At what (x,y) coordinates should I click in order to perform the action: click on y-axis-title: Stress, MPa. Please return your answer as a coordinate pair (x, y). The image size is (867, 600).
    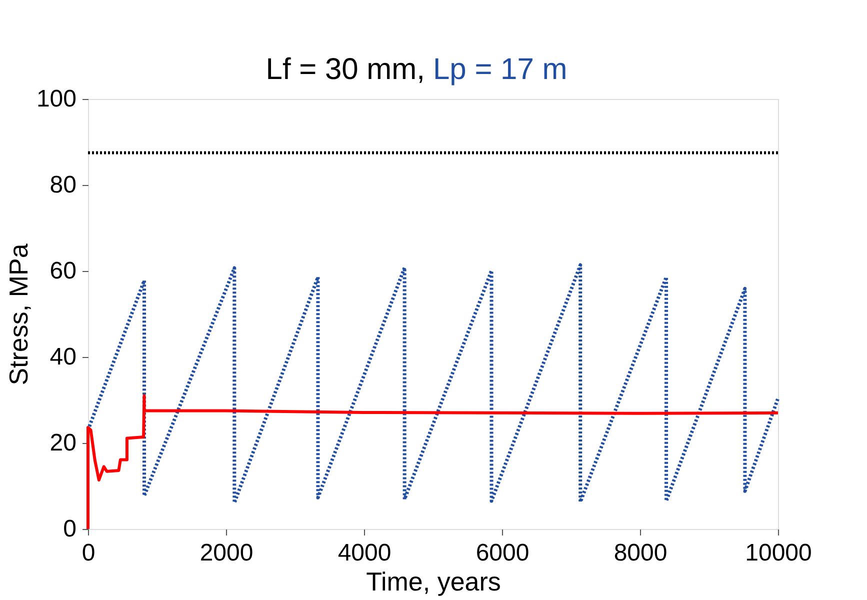
    Looking at the image, I should click on (18, 314).